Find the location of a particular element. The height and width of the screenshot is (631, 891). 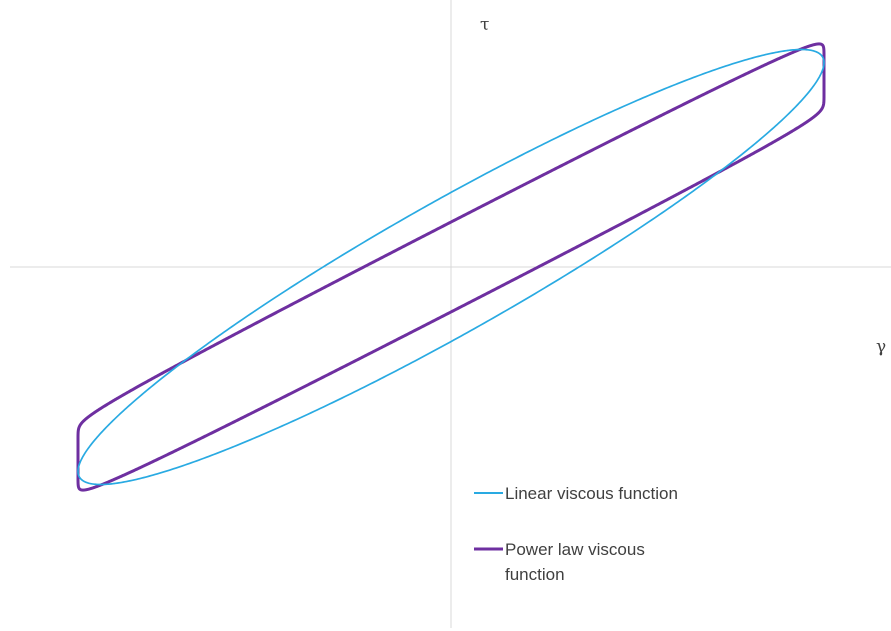

y-axis-label: τ is located at coordinates (484, 25).